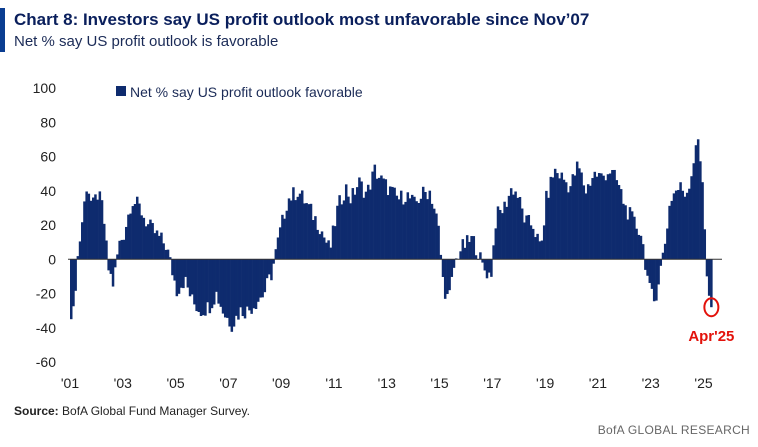 The height and width of the screenshot is (447, 758). Describe the element at coordinates (246, 92) in the screenshot. I see `legend-label: Net % say US profit outlook favorable` at that location.